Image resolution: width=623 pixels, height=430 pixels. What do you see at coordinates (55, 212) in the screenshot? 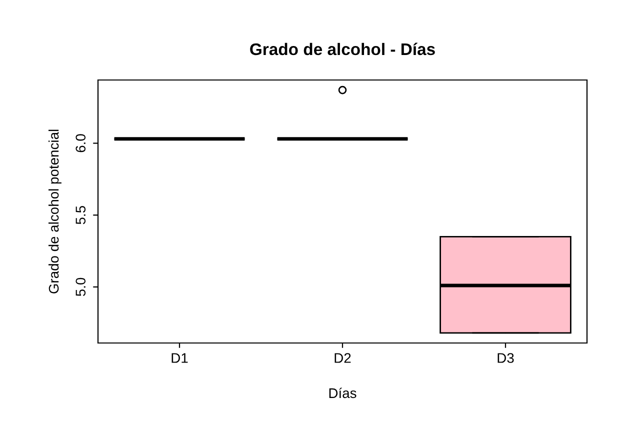
I see `y-axis-title: Grado de alcohol potencial` at bounding box center [55, 212].